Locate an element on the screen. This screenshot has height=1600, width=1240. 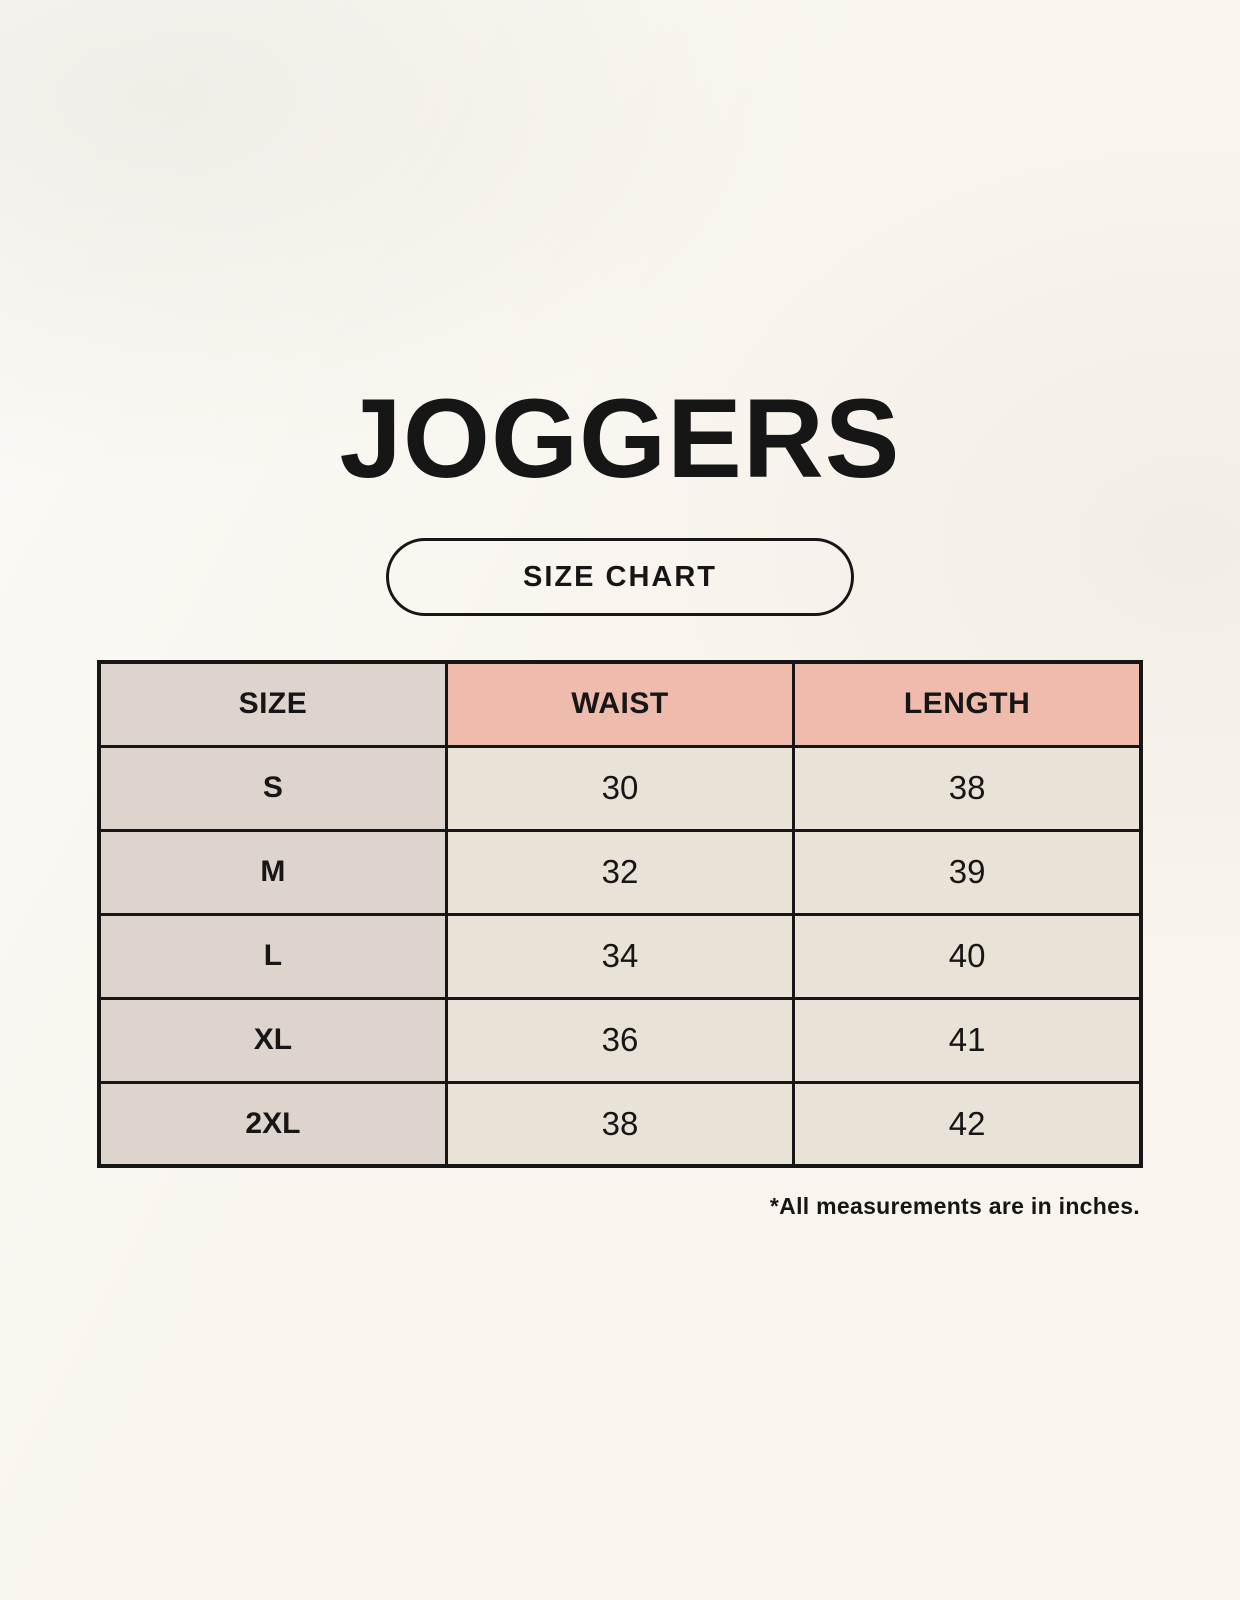
table-row: XL 36 41 is located at coordinates (620, 1040).